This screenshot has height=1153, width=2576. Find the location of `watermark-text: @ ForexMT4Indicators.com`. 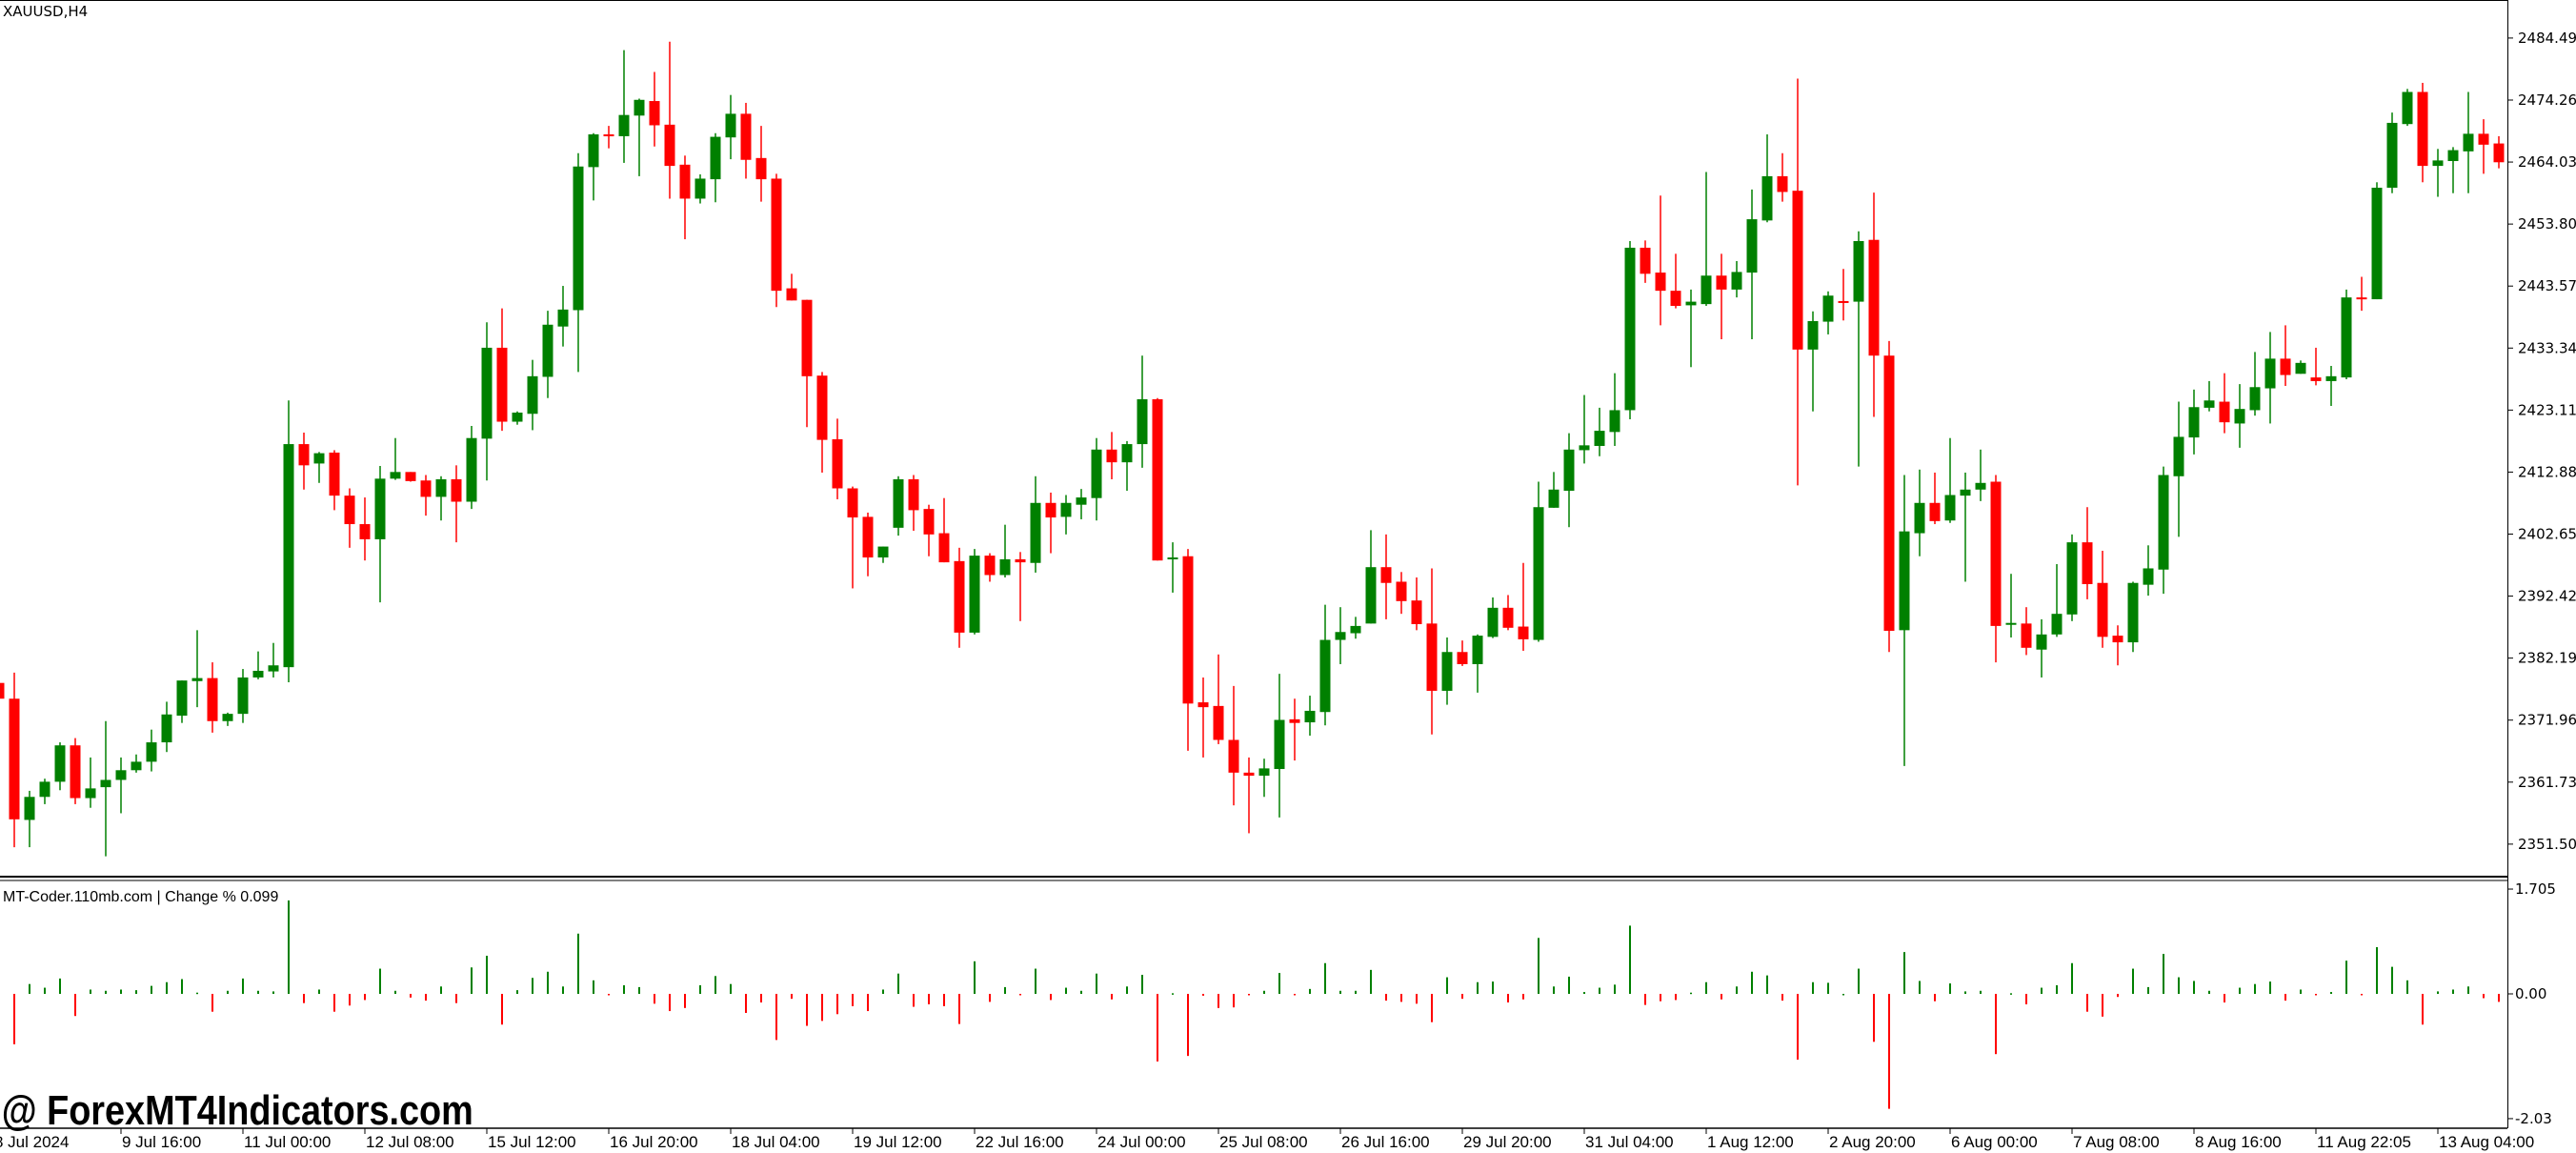

watermark-text: @ ForexMT4Indicators.com is located at coordinates (238, 1109).